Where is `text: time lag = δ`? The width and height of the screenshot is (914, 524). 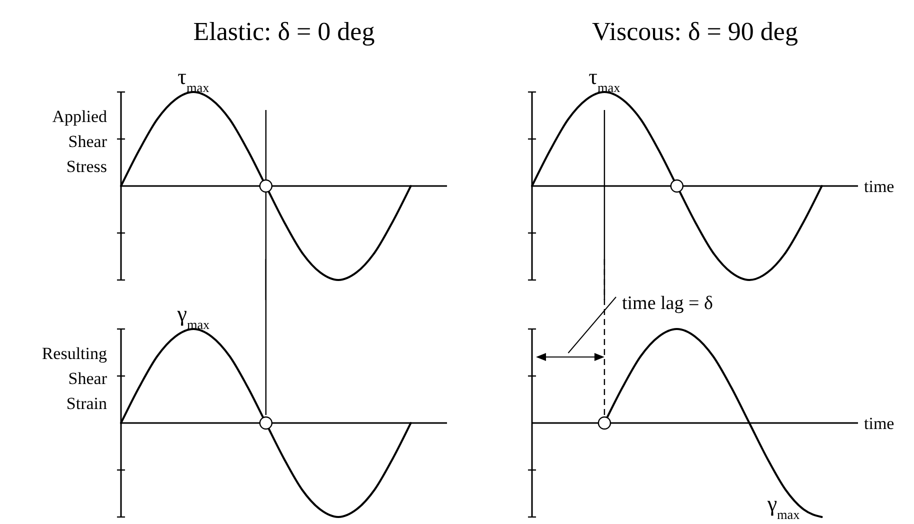
text: time lag = δ is located at coordinates (667, 303).